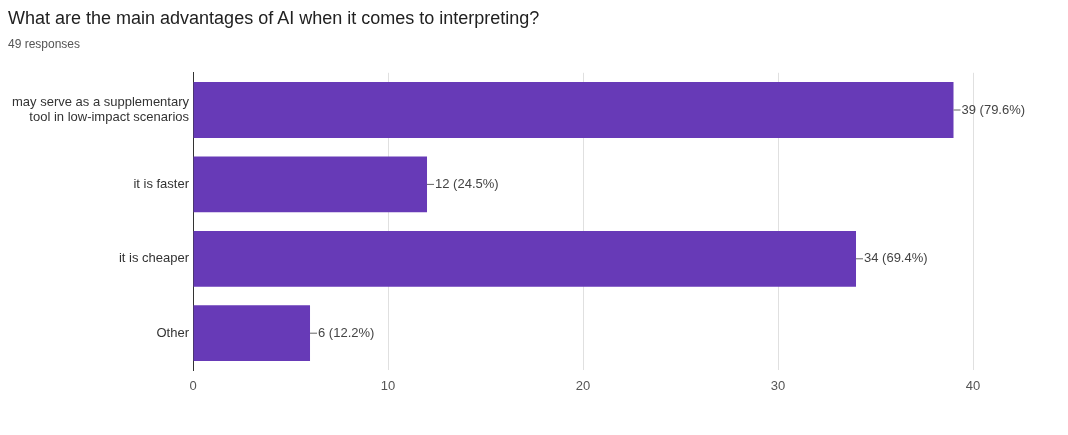 The image size is (1068, 435). Describe the element at coordinates (778, 385) in the screenshot. I see `x-tick-label: 30` at that location.